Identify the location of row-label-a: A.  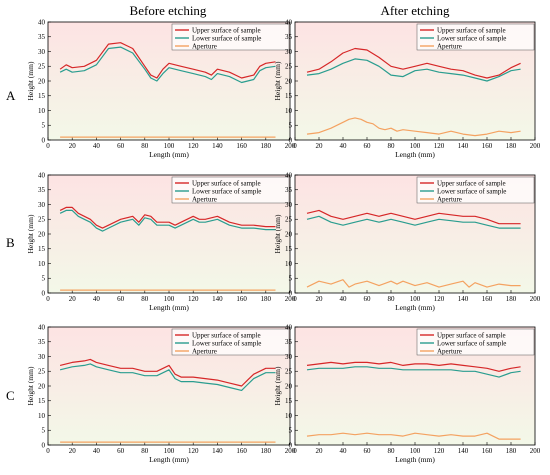
(11, 95).